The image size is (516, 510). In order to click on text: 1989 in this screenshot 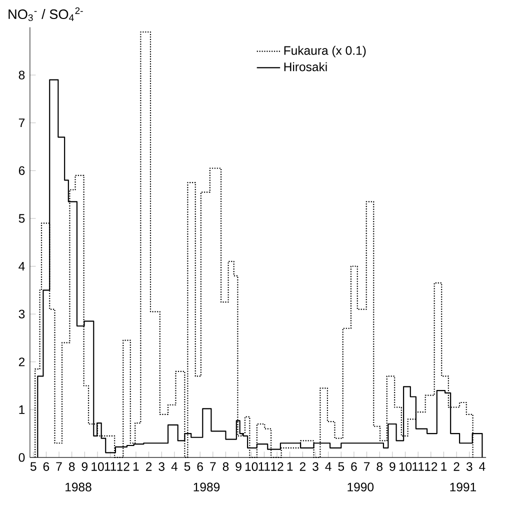, I will do `click(207, 487)`.